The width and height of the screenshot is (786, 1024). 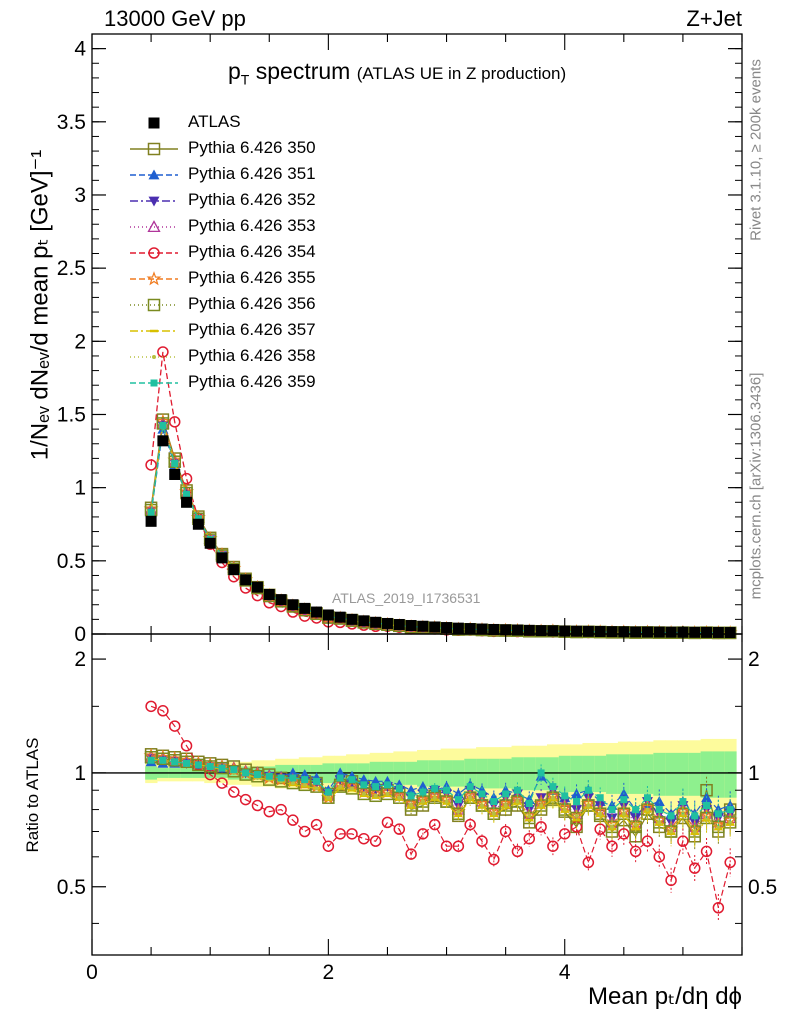 I want to click on ratio-tick-label: 1, so click(x=80, y=773).